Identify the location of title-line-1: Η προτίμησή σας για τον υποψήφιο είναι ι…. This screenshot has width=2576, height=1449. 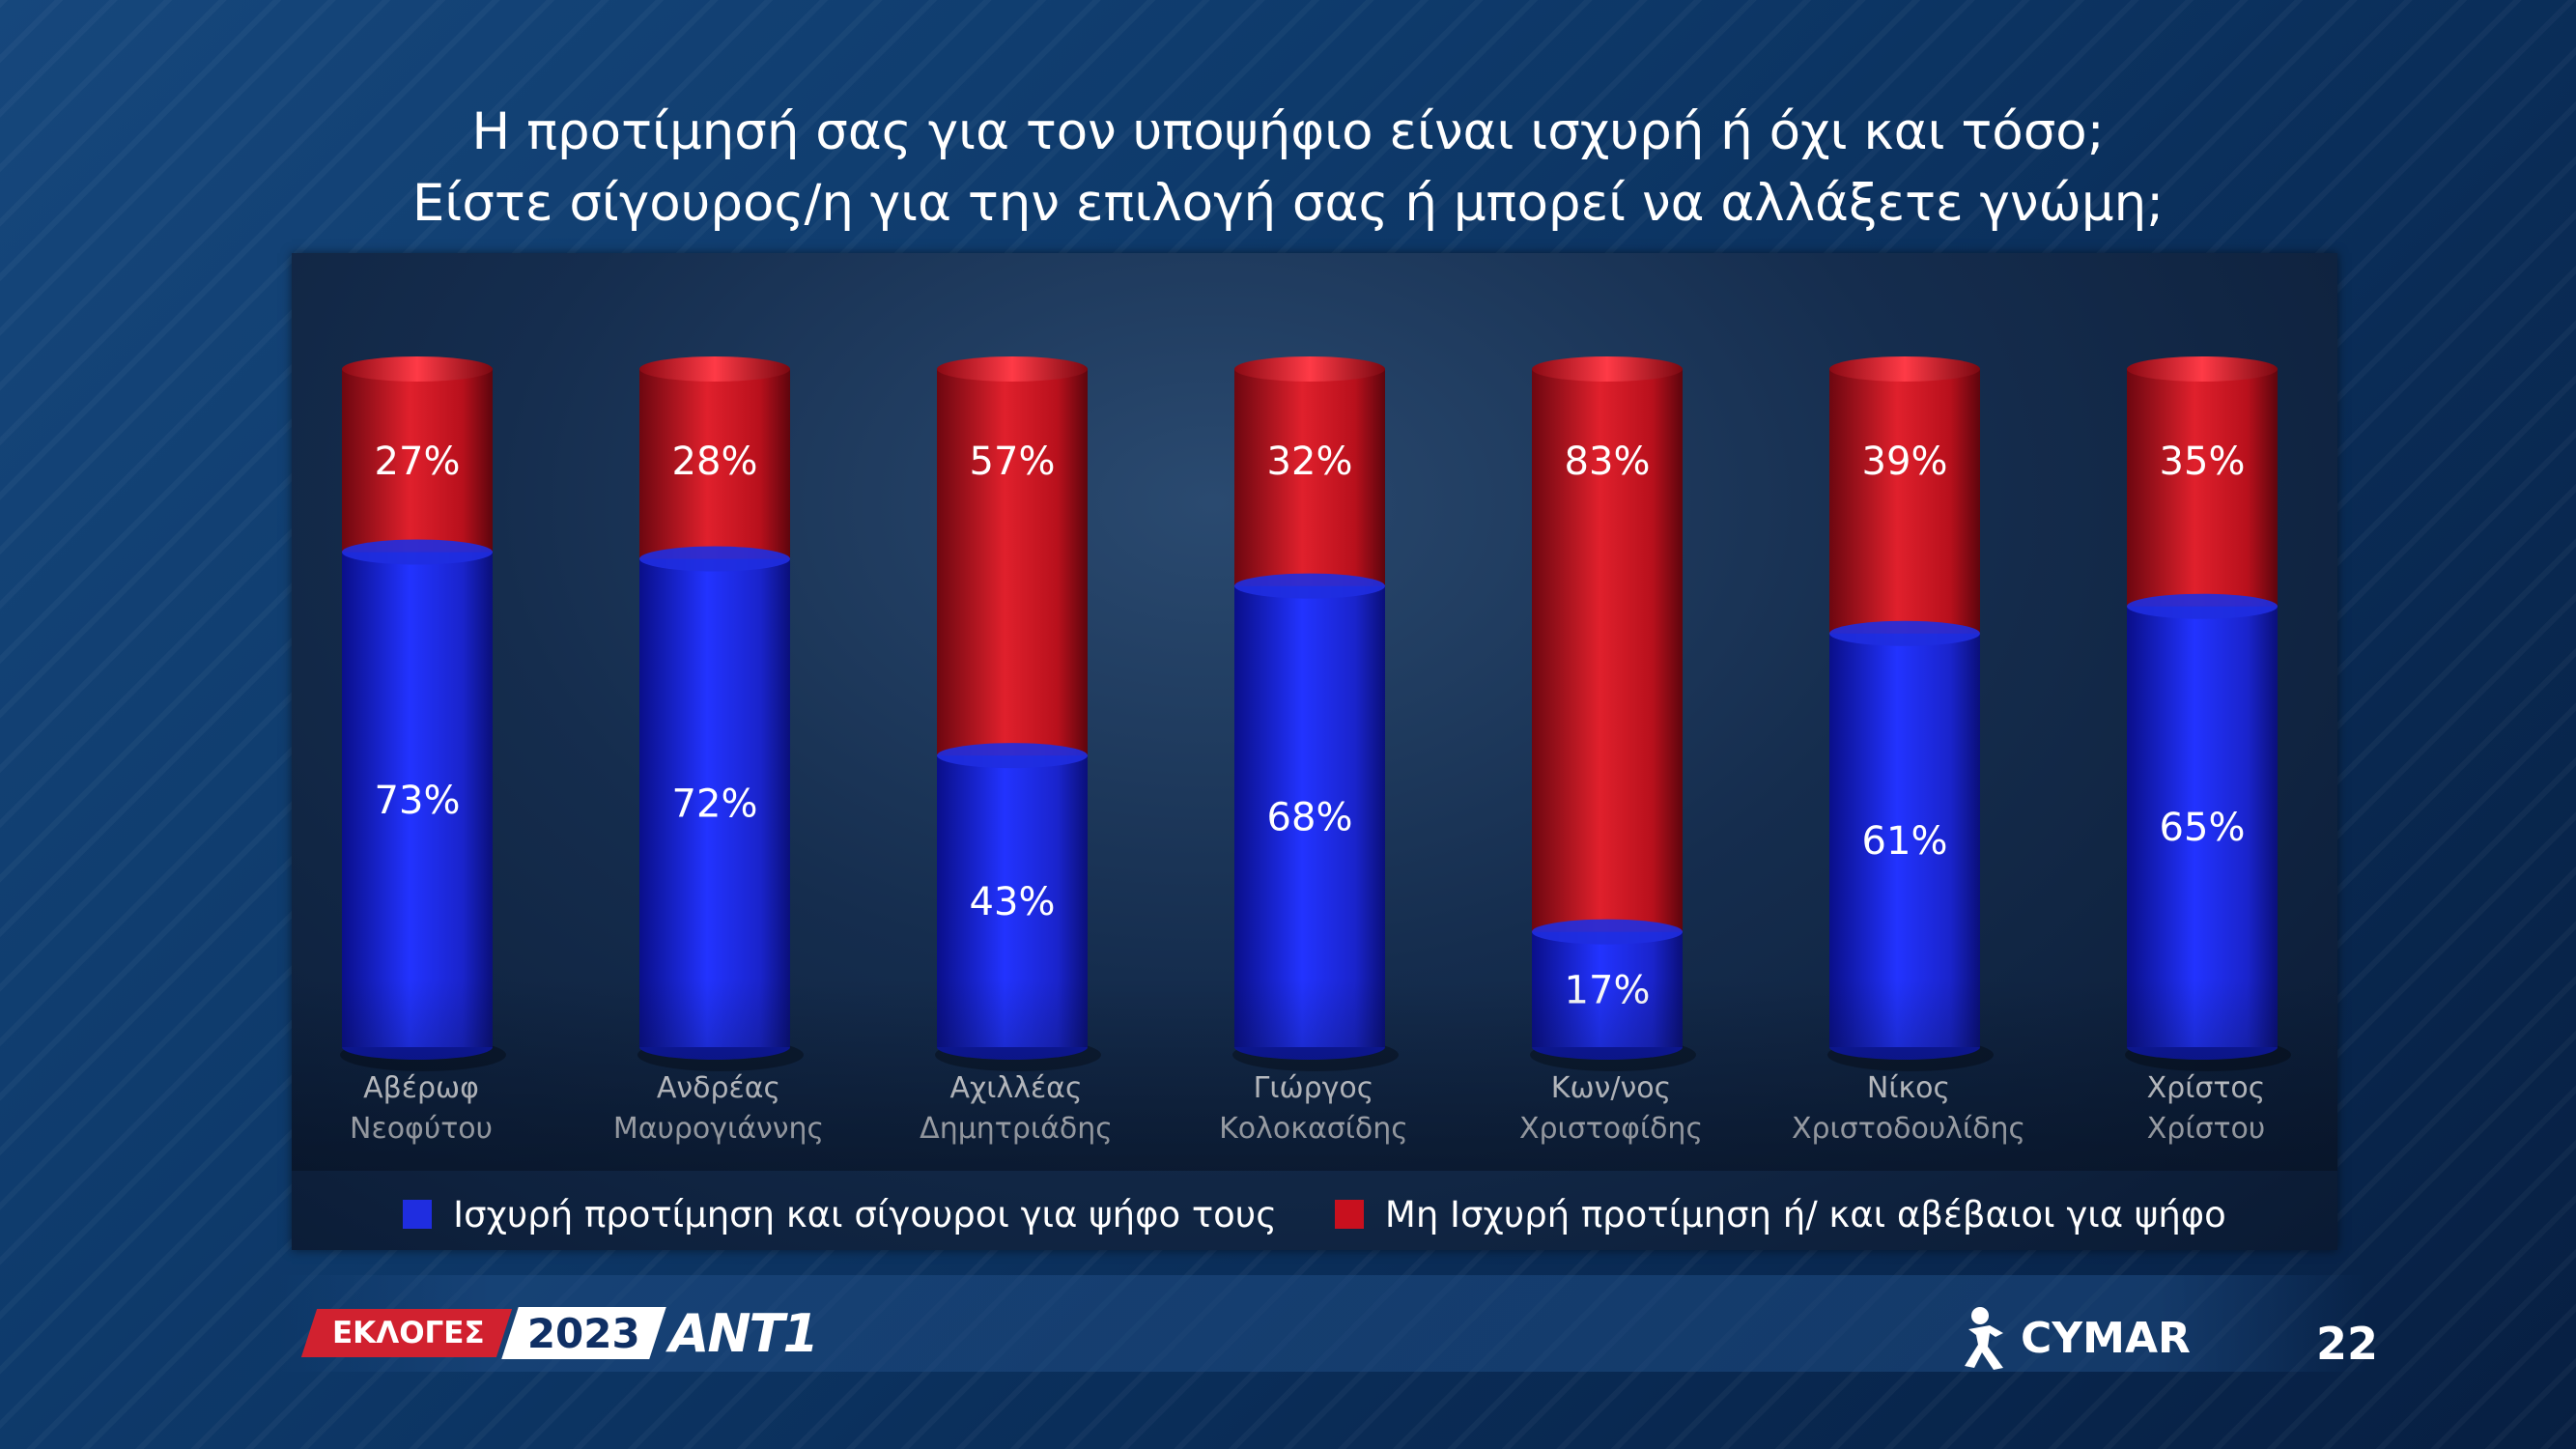
(1288, 131).